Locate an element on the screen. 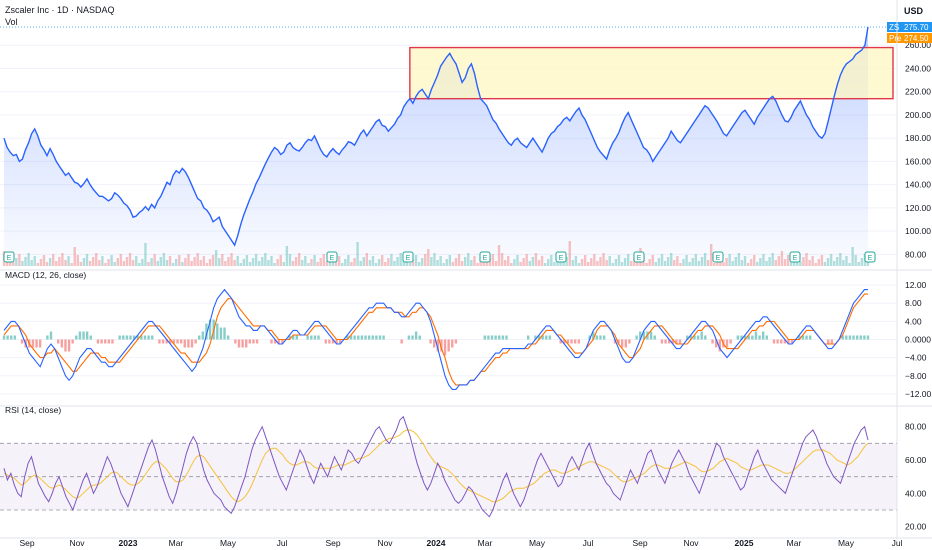  last-price-value: 275.70 is located at coordinates (916, 27).